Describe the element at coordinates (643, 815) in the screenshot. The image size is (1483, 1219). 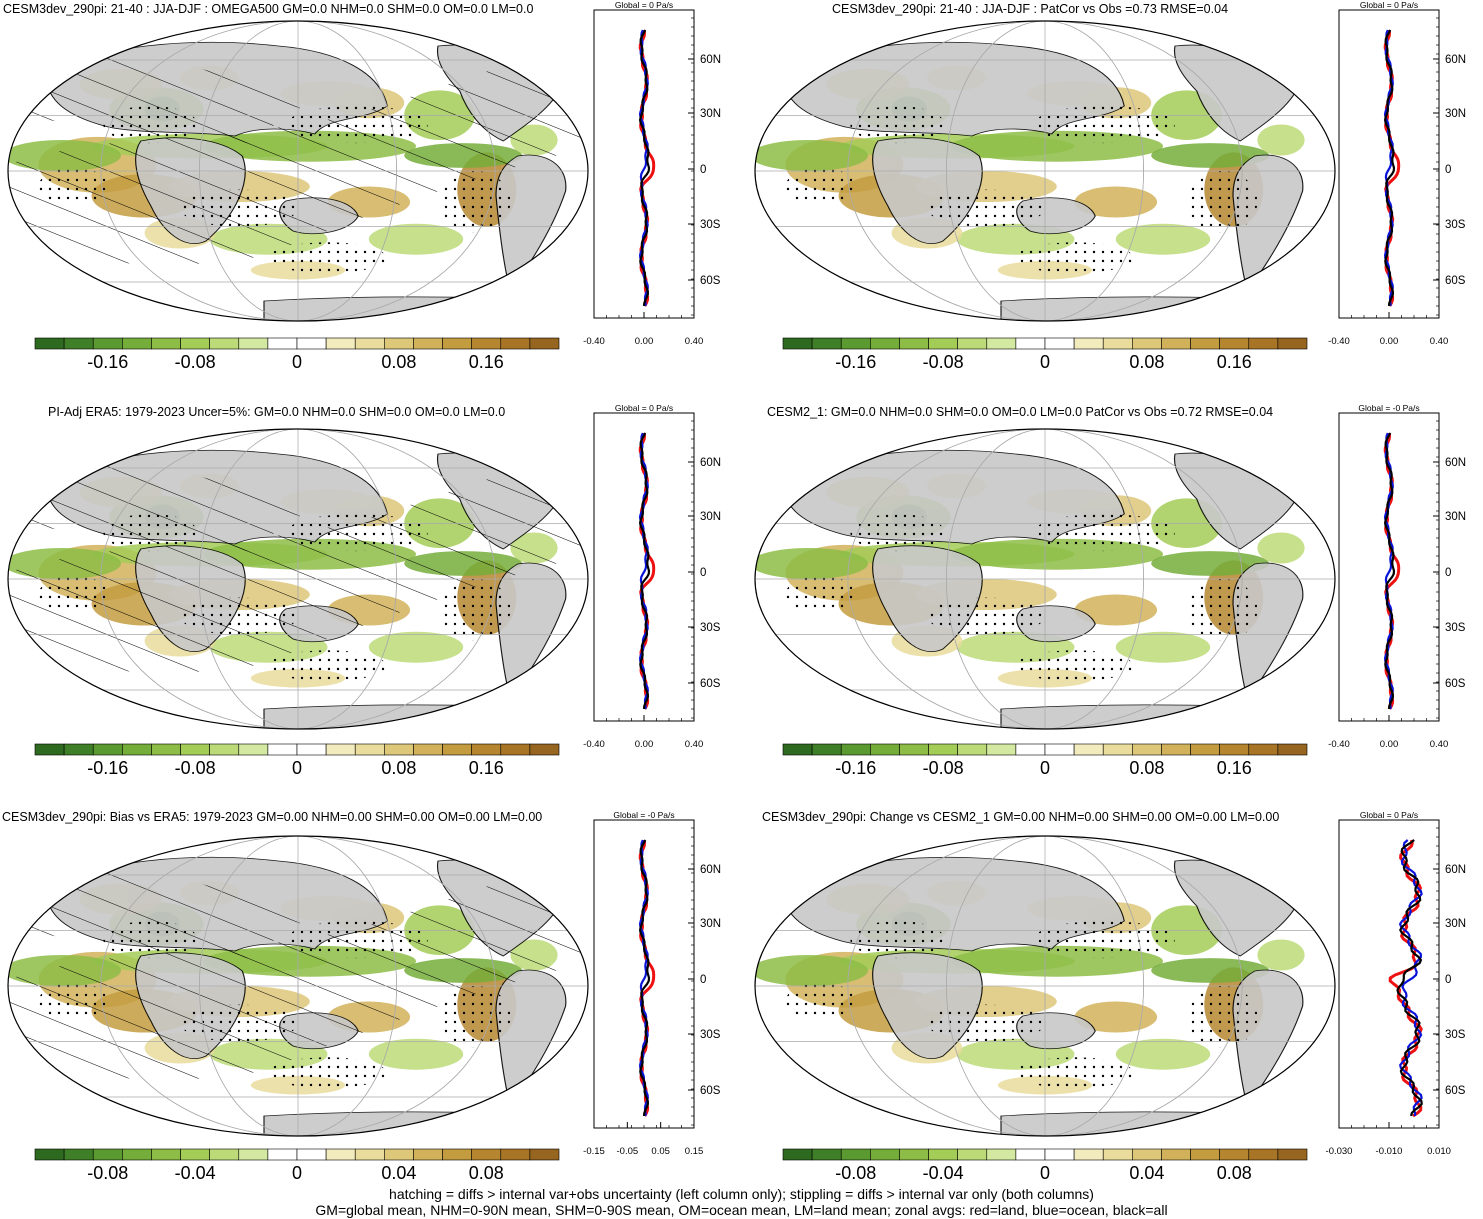
I see `zonal-title: Global = -0 Pa/s` at that location.